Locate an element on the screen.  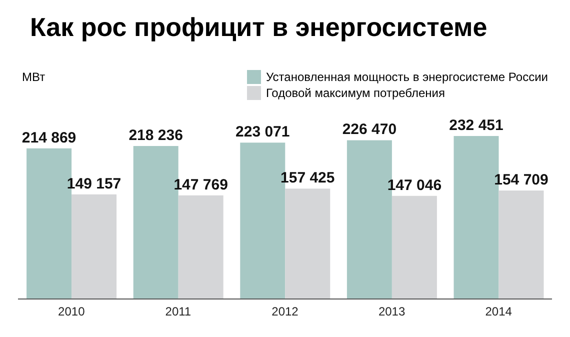
legend-label: Годовой максимум потребления is located at coordinates (356, 93).